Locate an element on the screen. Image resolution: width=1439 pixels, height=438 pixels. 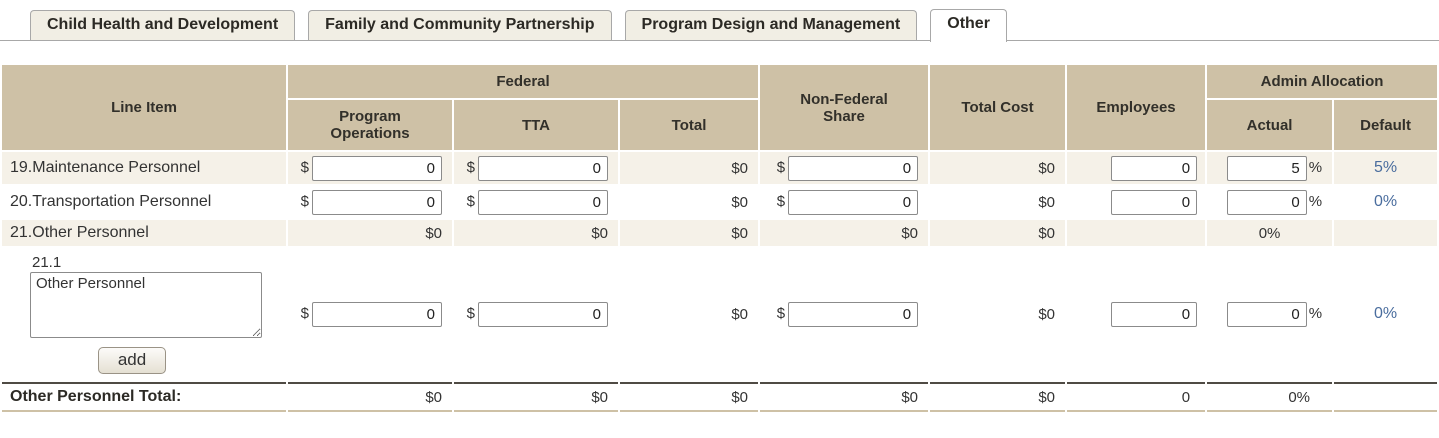
total-tta-value: $0 is located at coordinates (536, 397).